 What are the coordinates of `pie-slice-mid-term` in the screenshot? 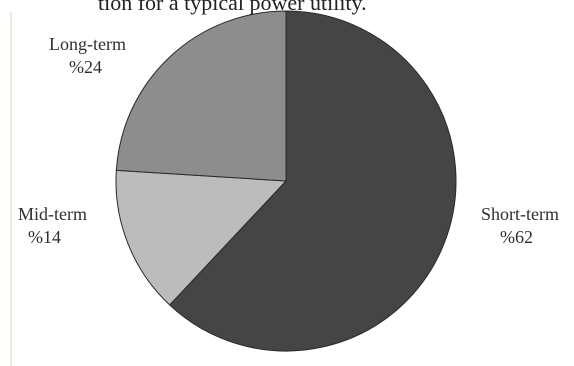 It's located at (201, 237).